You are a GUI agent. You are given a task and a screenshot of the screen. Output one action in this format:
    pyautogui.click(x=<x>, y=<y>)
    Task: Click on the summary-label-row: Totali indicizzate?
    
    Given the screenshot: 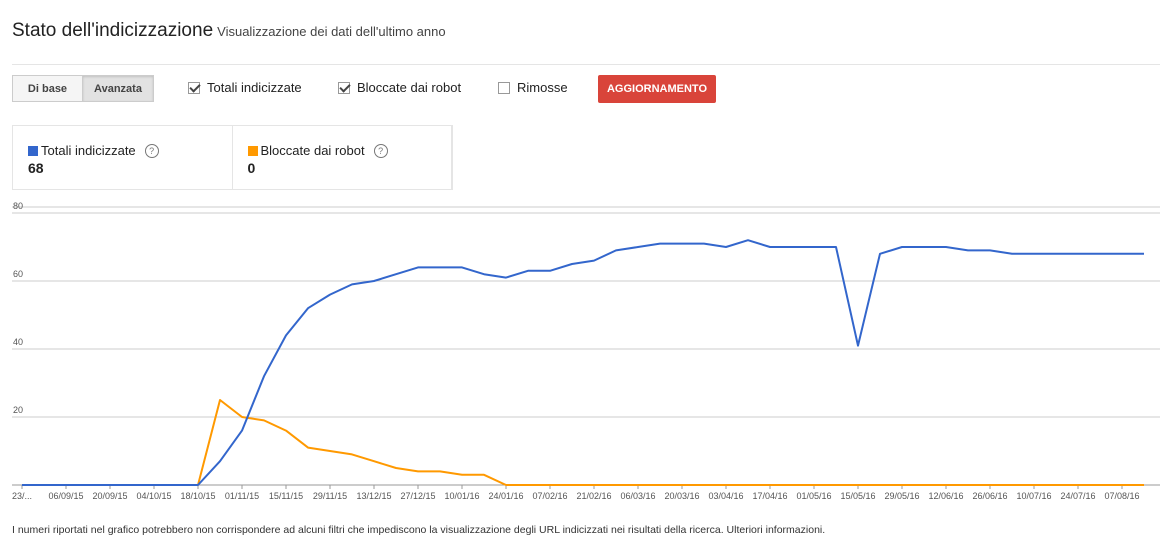 What is the action you would take?
    pyautogui.click(x=130, y=150)
    